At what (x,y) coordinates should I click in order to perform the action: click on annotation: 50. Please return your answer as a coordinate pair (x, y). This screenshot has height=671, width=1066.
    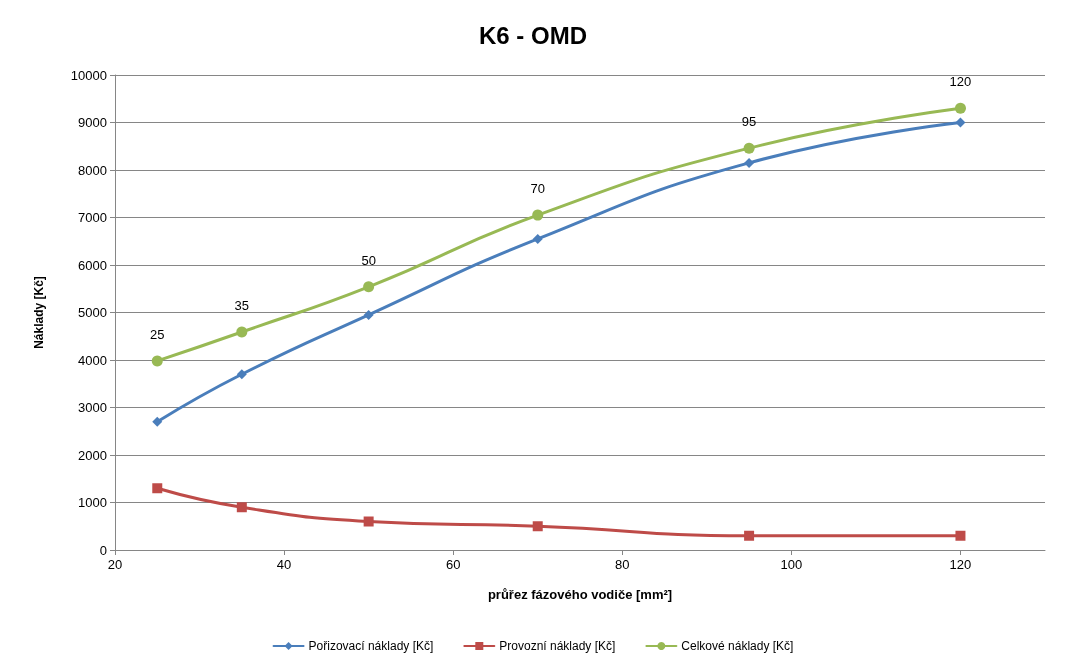
    Looking at the image, I should click on (368, 260).